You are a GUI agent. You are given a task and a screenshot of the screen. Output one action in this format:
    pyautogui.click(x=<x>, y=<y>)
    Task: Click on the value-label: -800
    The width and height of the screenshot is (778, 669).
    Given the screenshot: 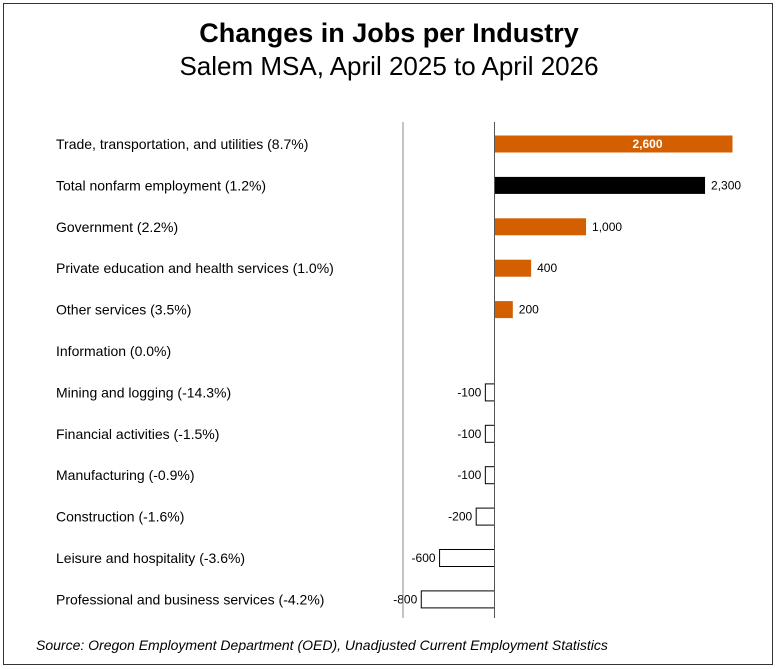 What is the action you would take?
    pyautogui.click(x=405, y=599)
    